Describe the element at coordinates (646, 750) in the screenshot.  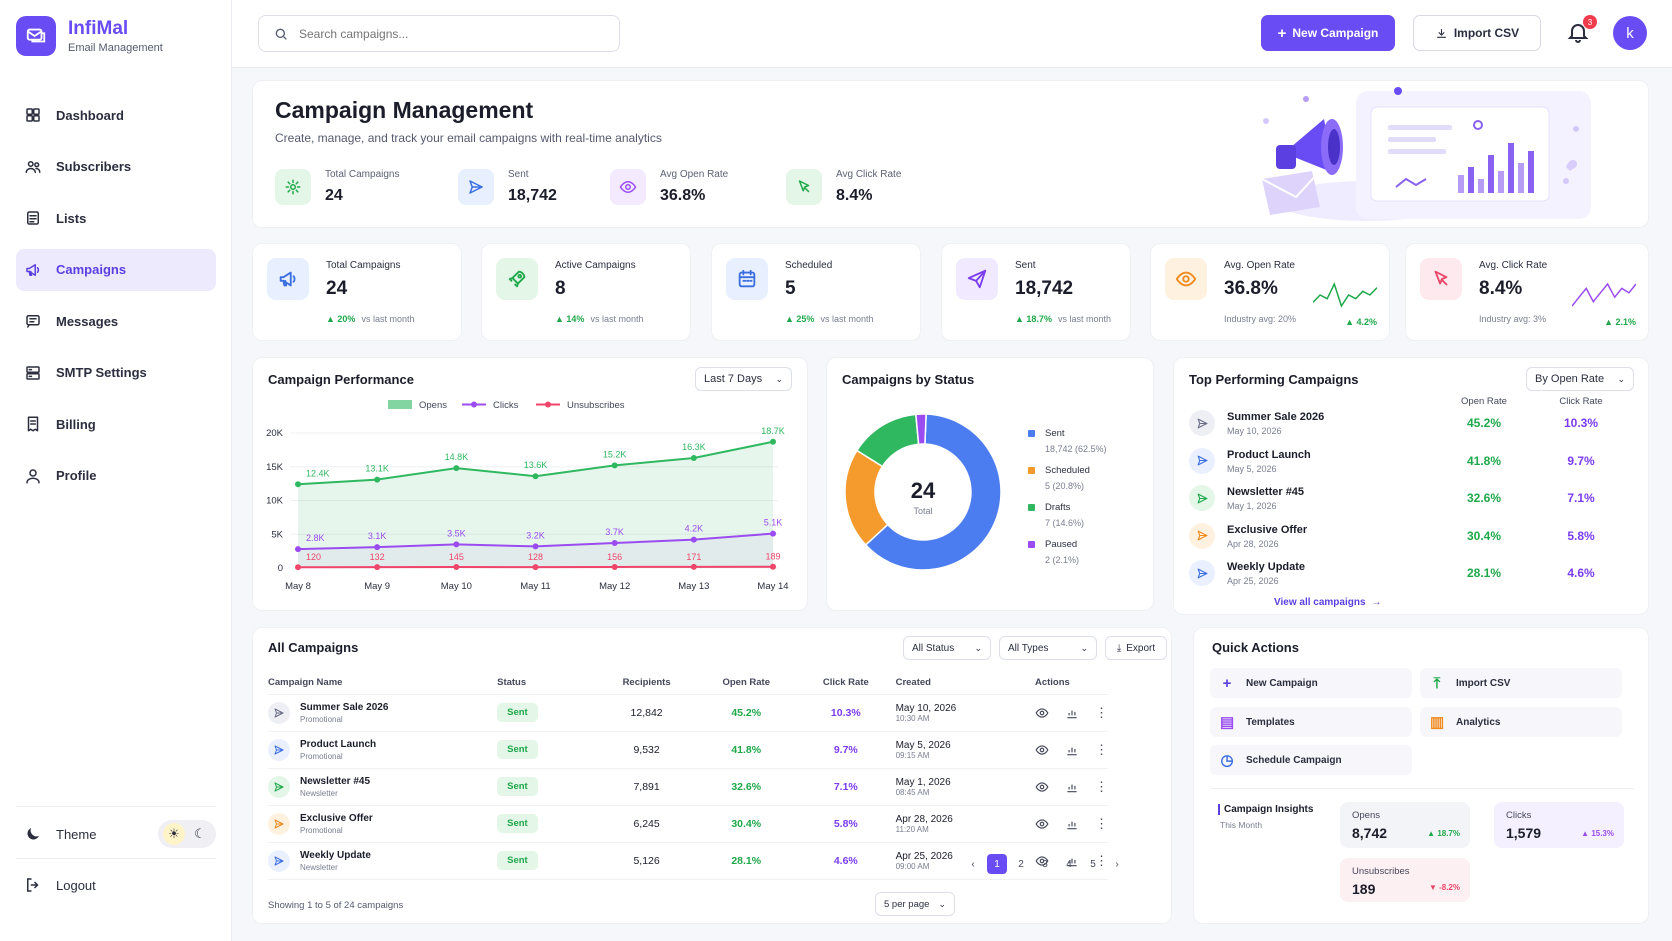
I see `cell-recipients: 9,532` at that location.